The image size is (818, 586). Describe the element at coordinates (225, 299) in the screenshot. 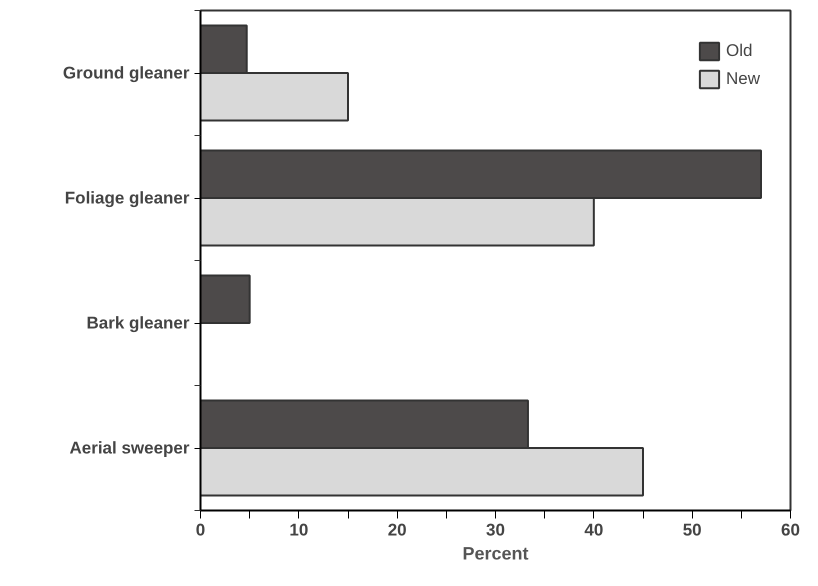

I see `bar` at that location.